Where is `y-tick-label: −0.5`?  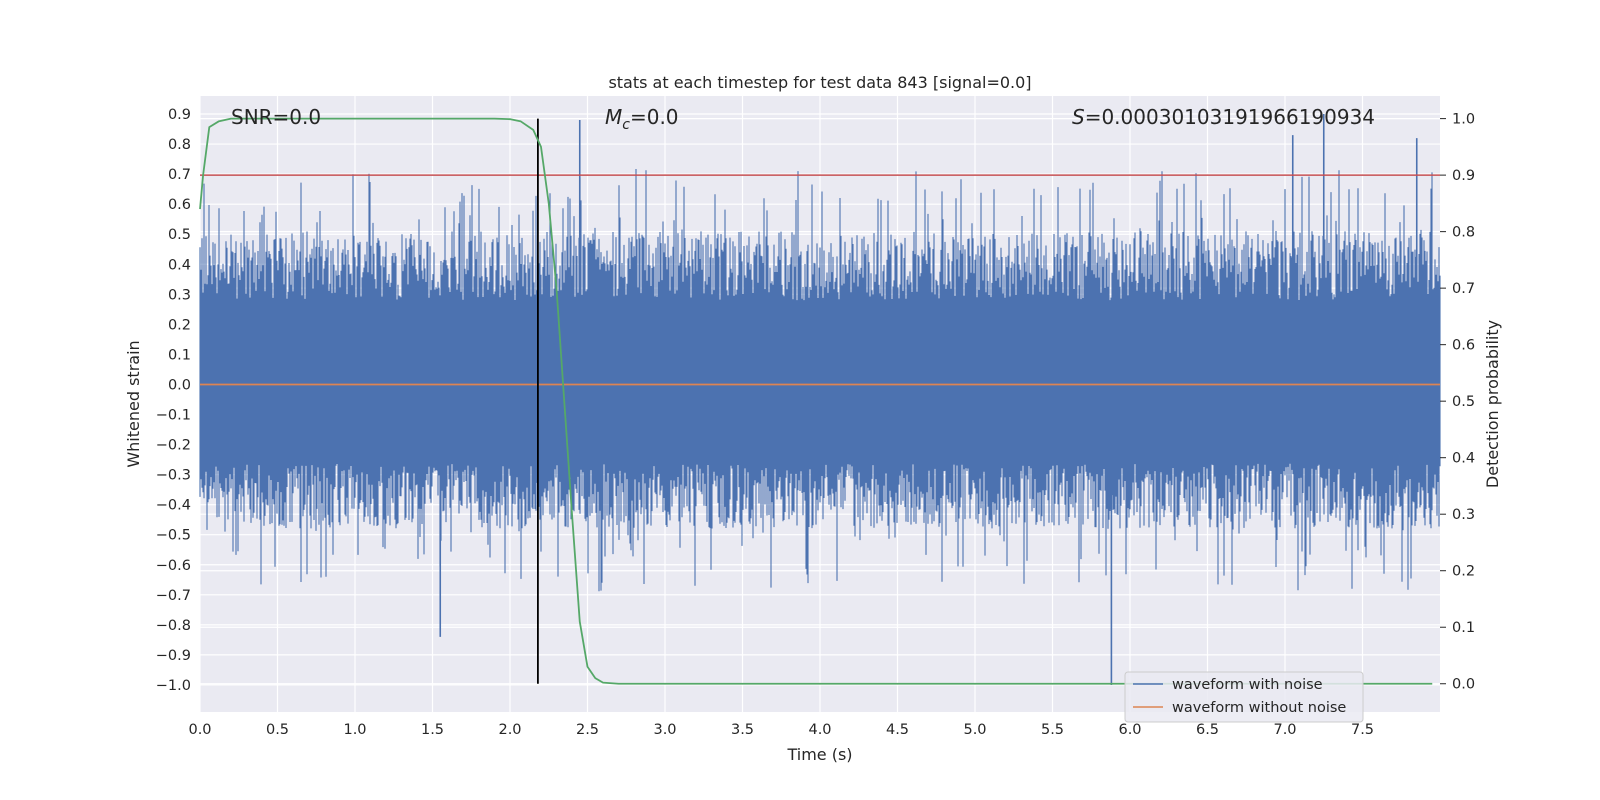 y-tick-label: −0.5 is located at coordinates (173, 536).